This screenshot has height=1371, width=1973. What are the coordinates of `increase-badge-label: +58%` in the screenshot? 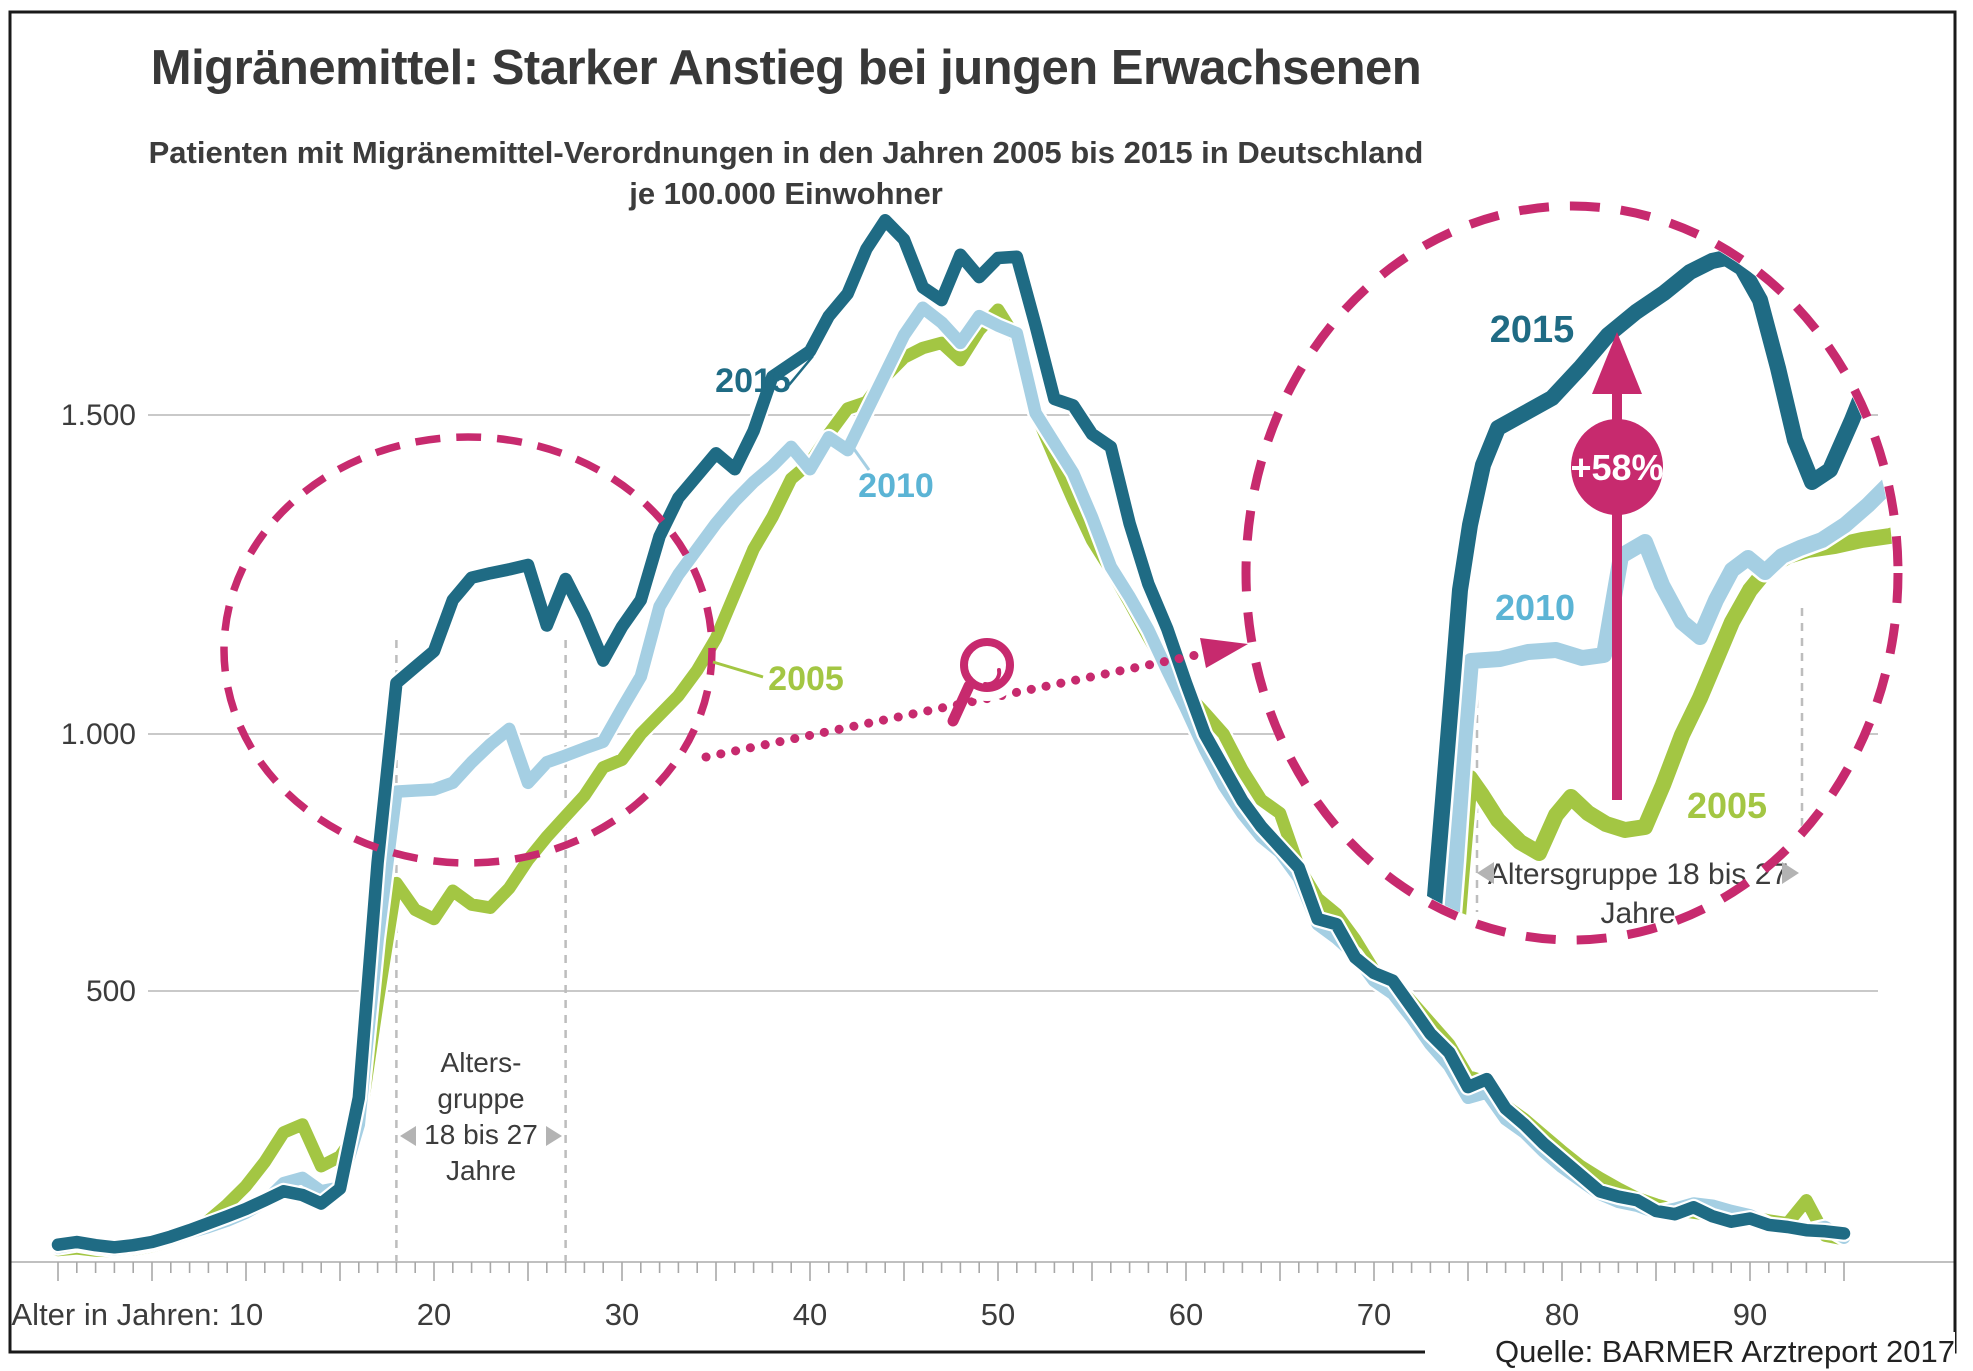 It's located at (1616, 467).